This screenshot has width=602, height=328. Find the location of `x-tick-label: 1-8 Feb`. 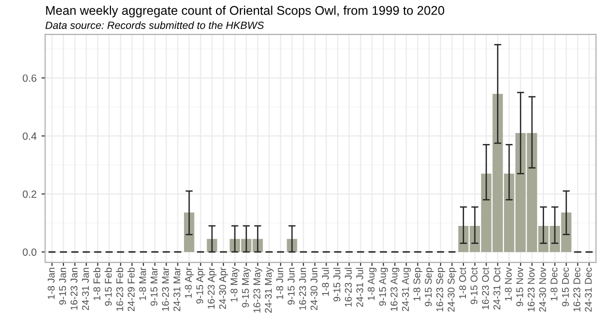

x-tick-label: 1-8 Feb is located at coordinates (96, 284).